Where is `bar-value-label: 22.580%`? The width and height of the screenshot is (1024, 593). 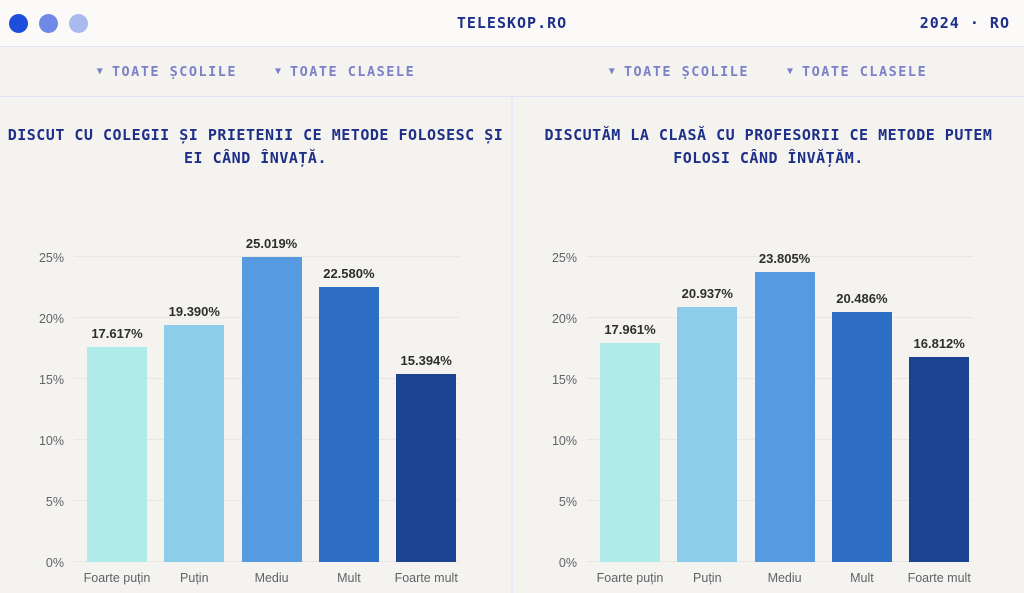 bar-value-label: 22.580% is located at coordinates (349, 273).